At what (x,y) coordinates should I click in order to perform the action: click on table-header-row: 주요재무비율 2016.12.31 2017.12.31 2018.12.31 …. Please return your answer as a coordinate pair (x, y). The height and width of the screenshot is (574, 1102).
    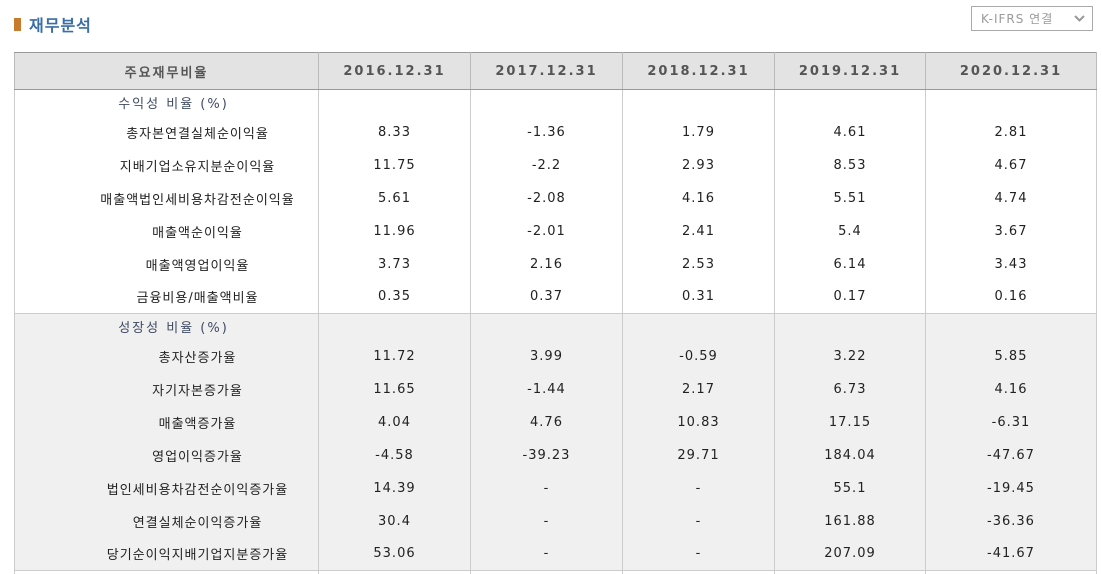
    Looking at the image, I should click on (555, 71).